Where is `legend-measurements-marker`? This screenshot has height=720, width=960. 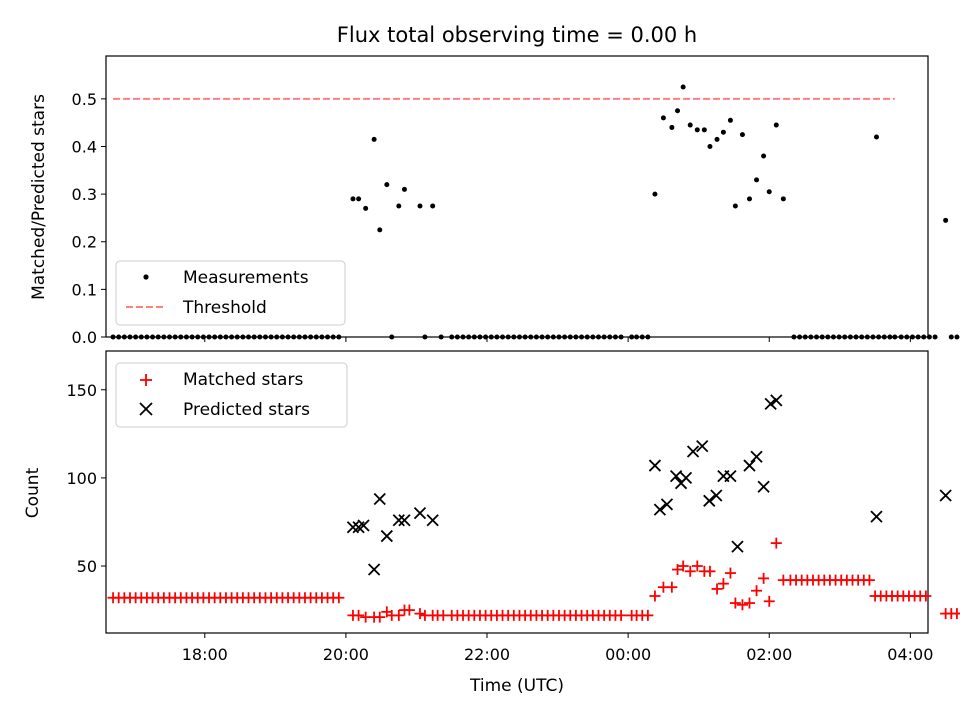
legend-measurements-marker is located at coordinates (146, 277).